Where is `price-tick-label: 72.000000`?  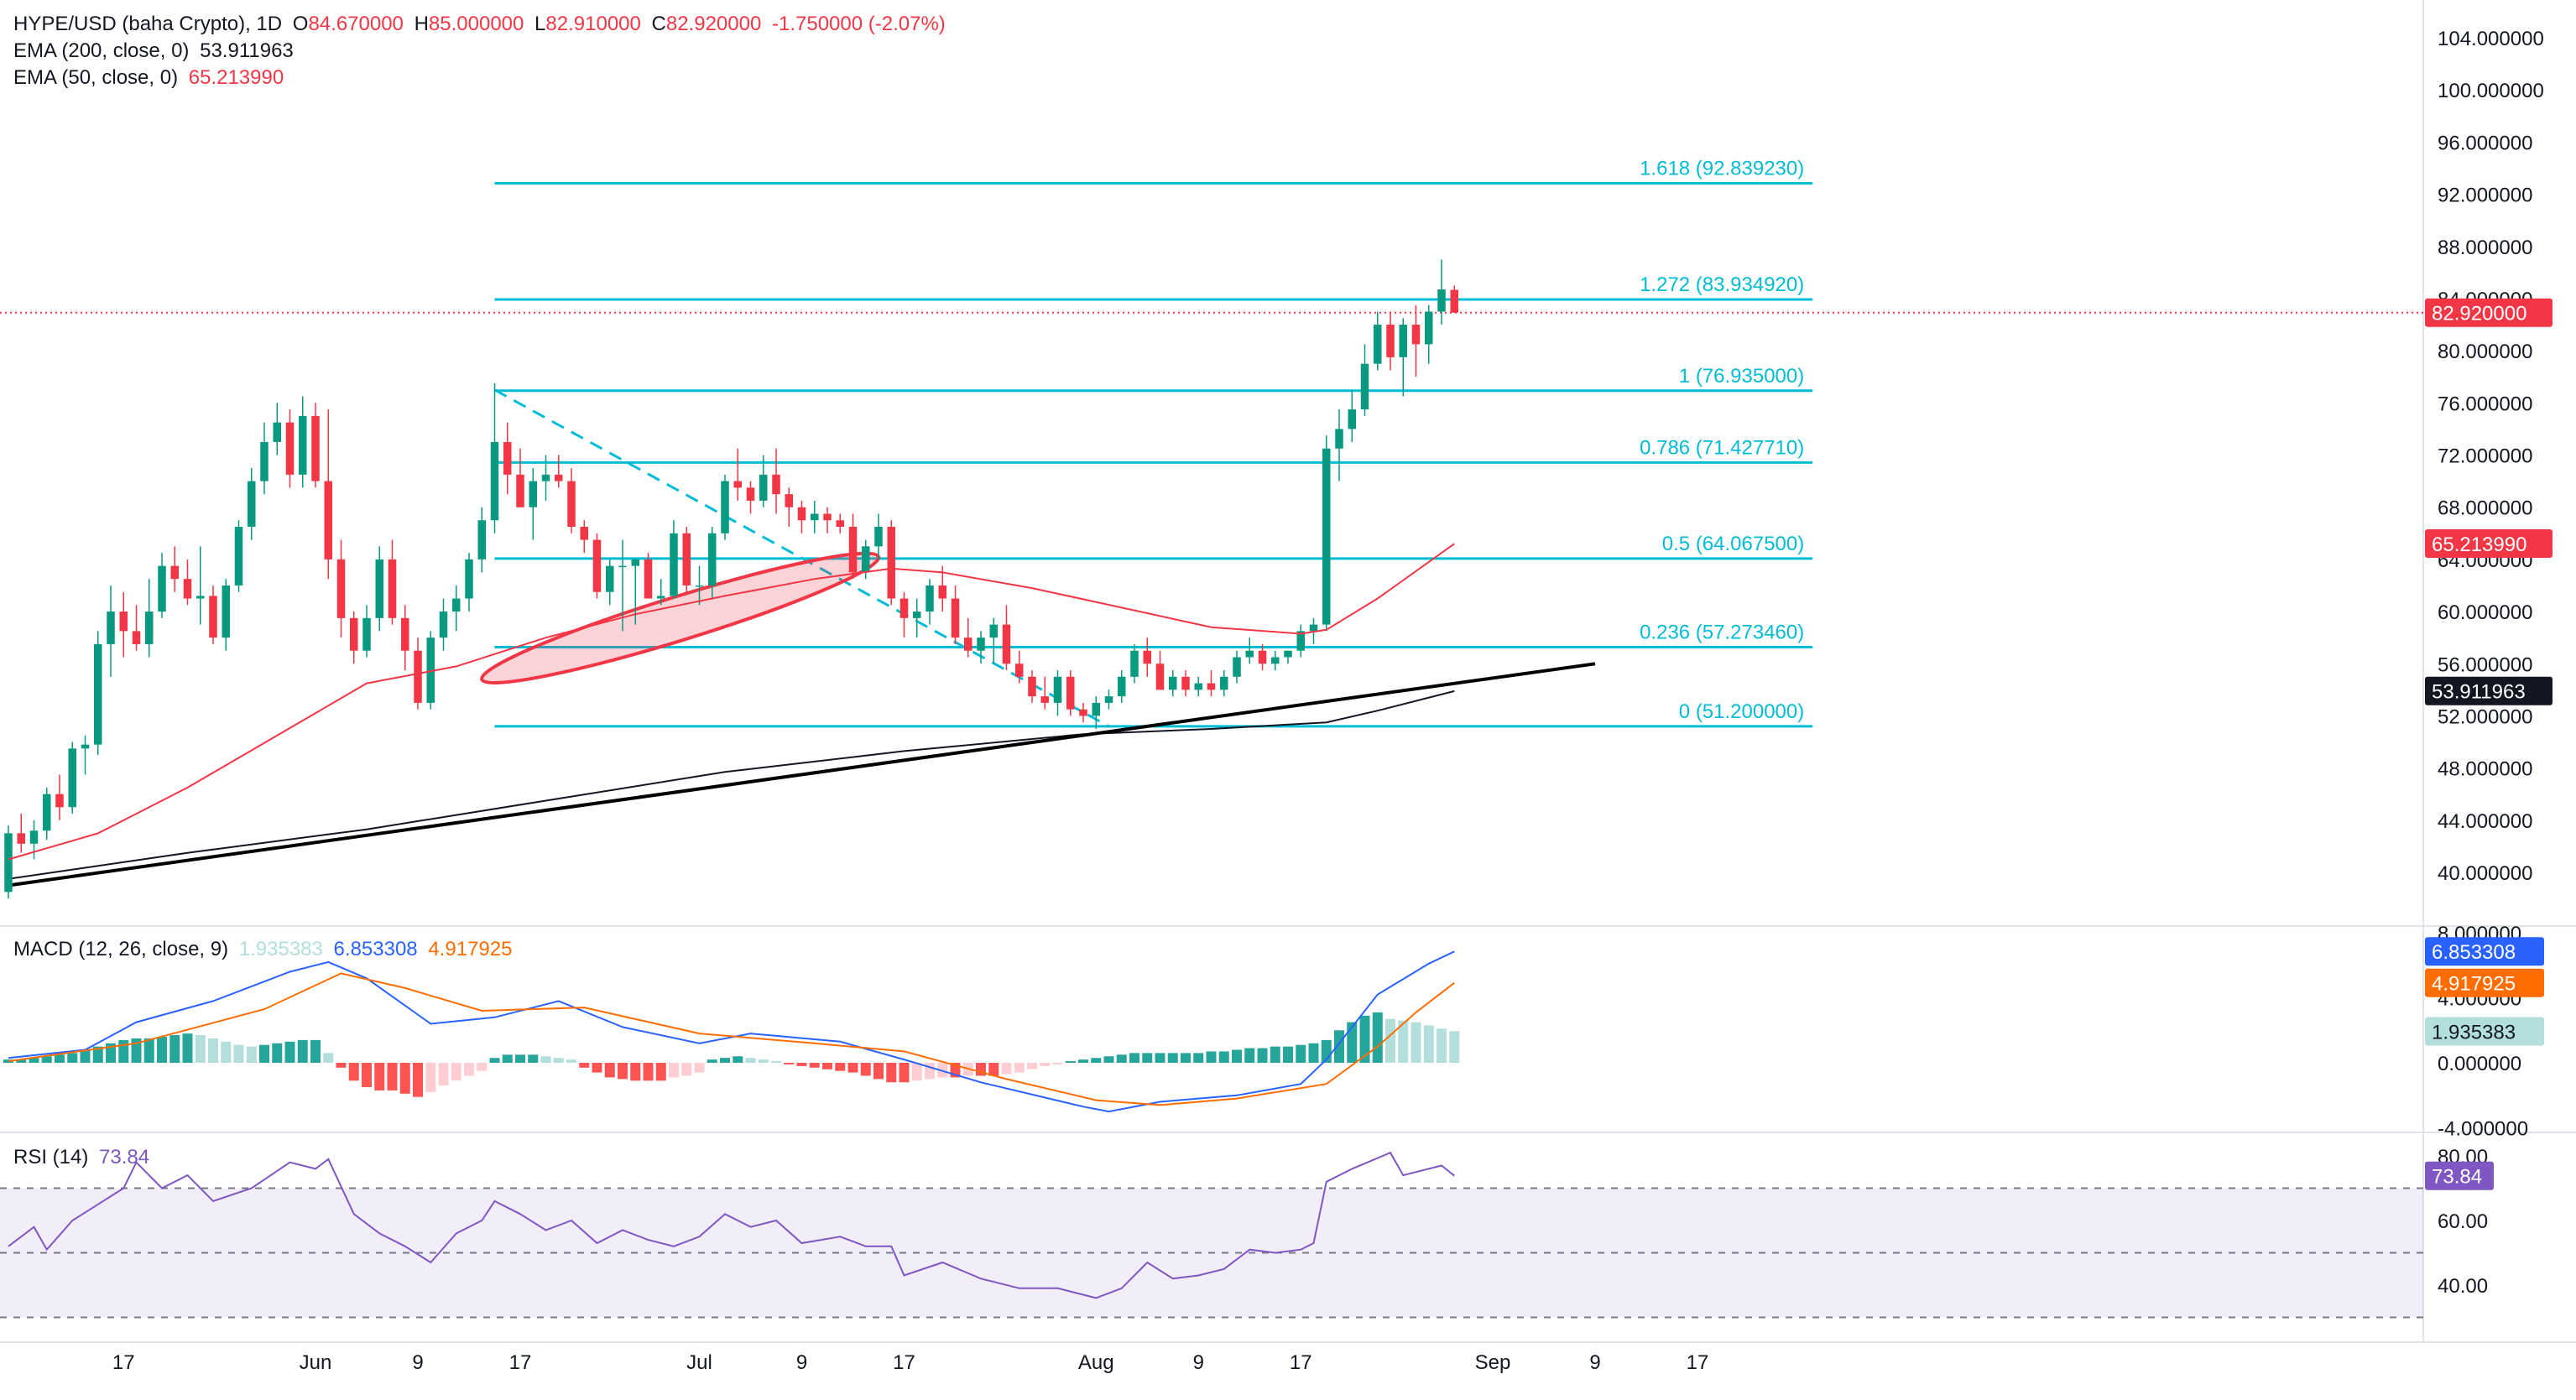 price-tick-label: 72.000000 is located at coordinates (2485, 457).